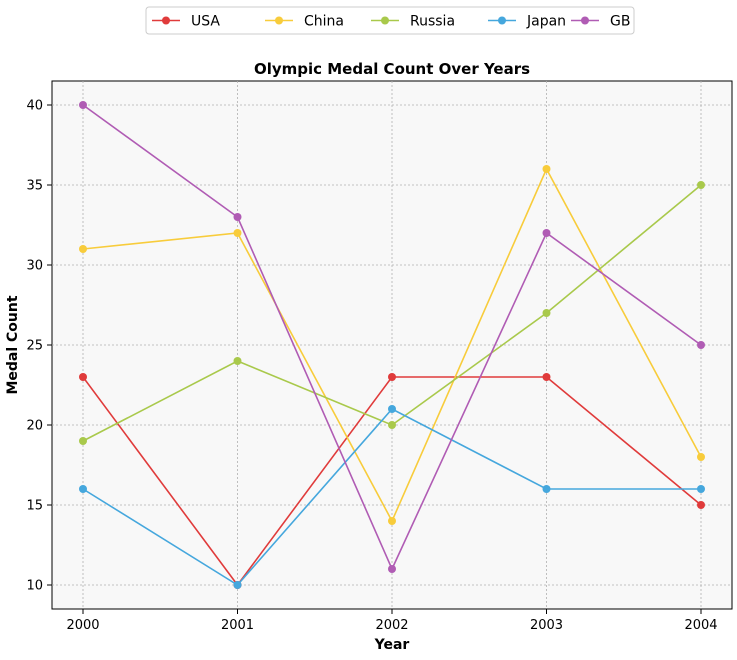  I want to click on legend-item-japan: Japan, so click(527, 22).